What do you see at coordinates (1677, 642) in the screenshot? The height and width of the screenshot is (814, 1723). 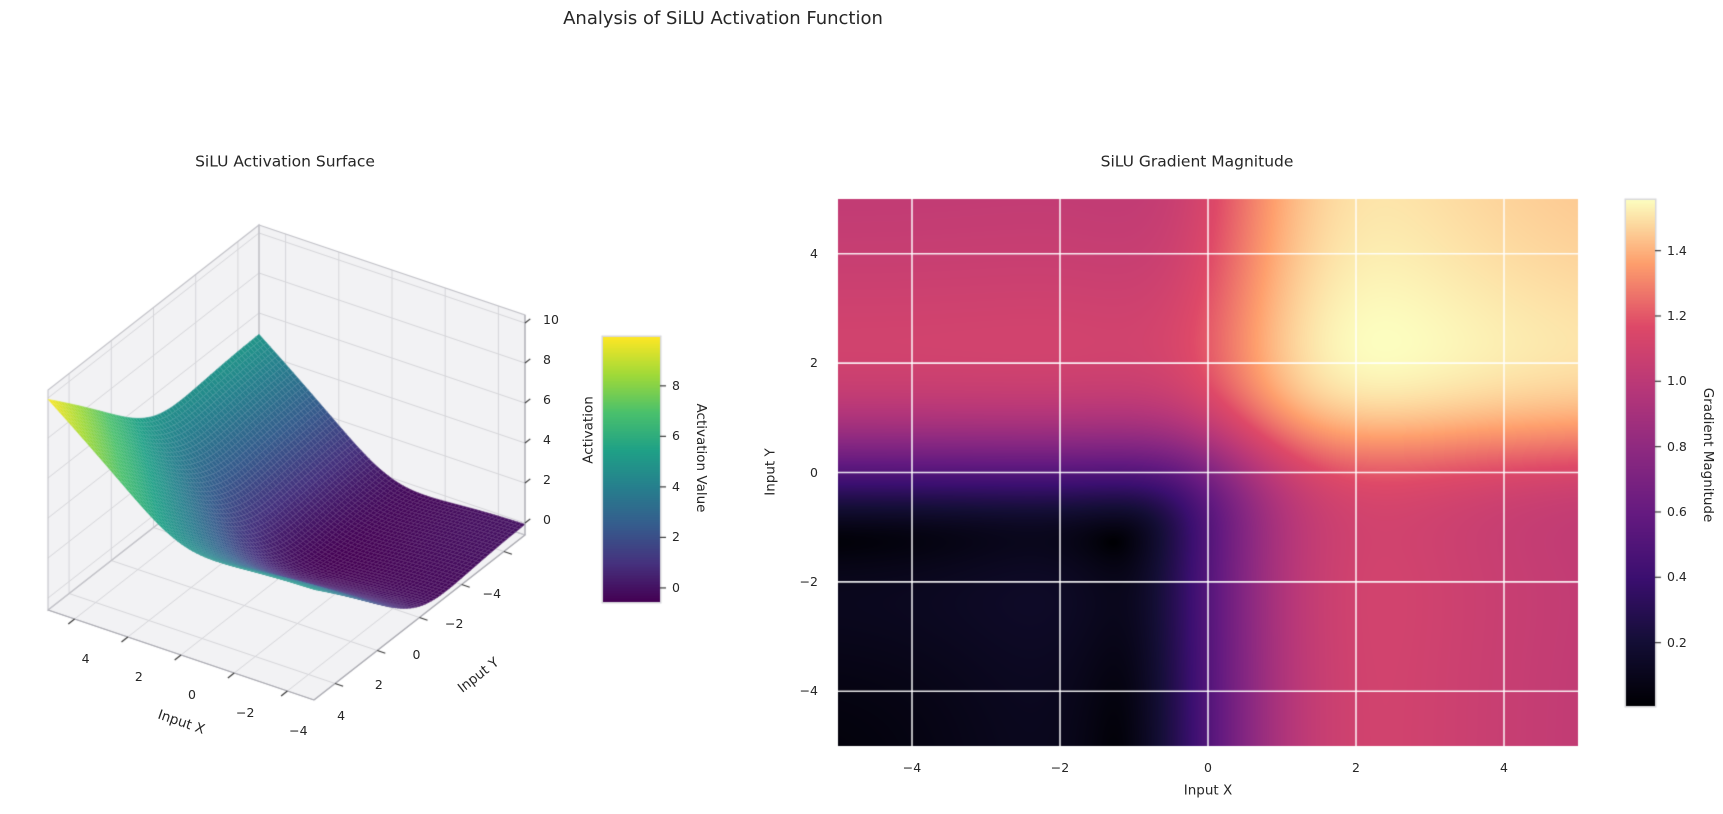 I see `heatmap-colorbar-tick-label: 0.2` at bounding box center [1677, 642].